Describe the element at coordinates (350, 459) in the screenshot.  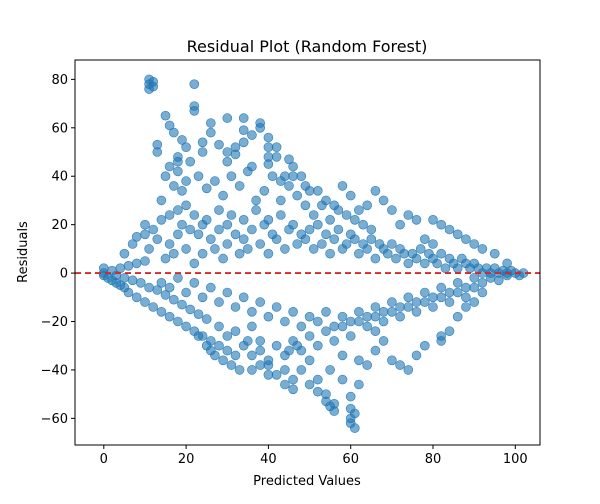
I see `x-tick-label: 60` at that location.